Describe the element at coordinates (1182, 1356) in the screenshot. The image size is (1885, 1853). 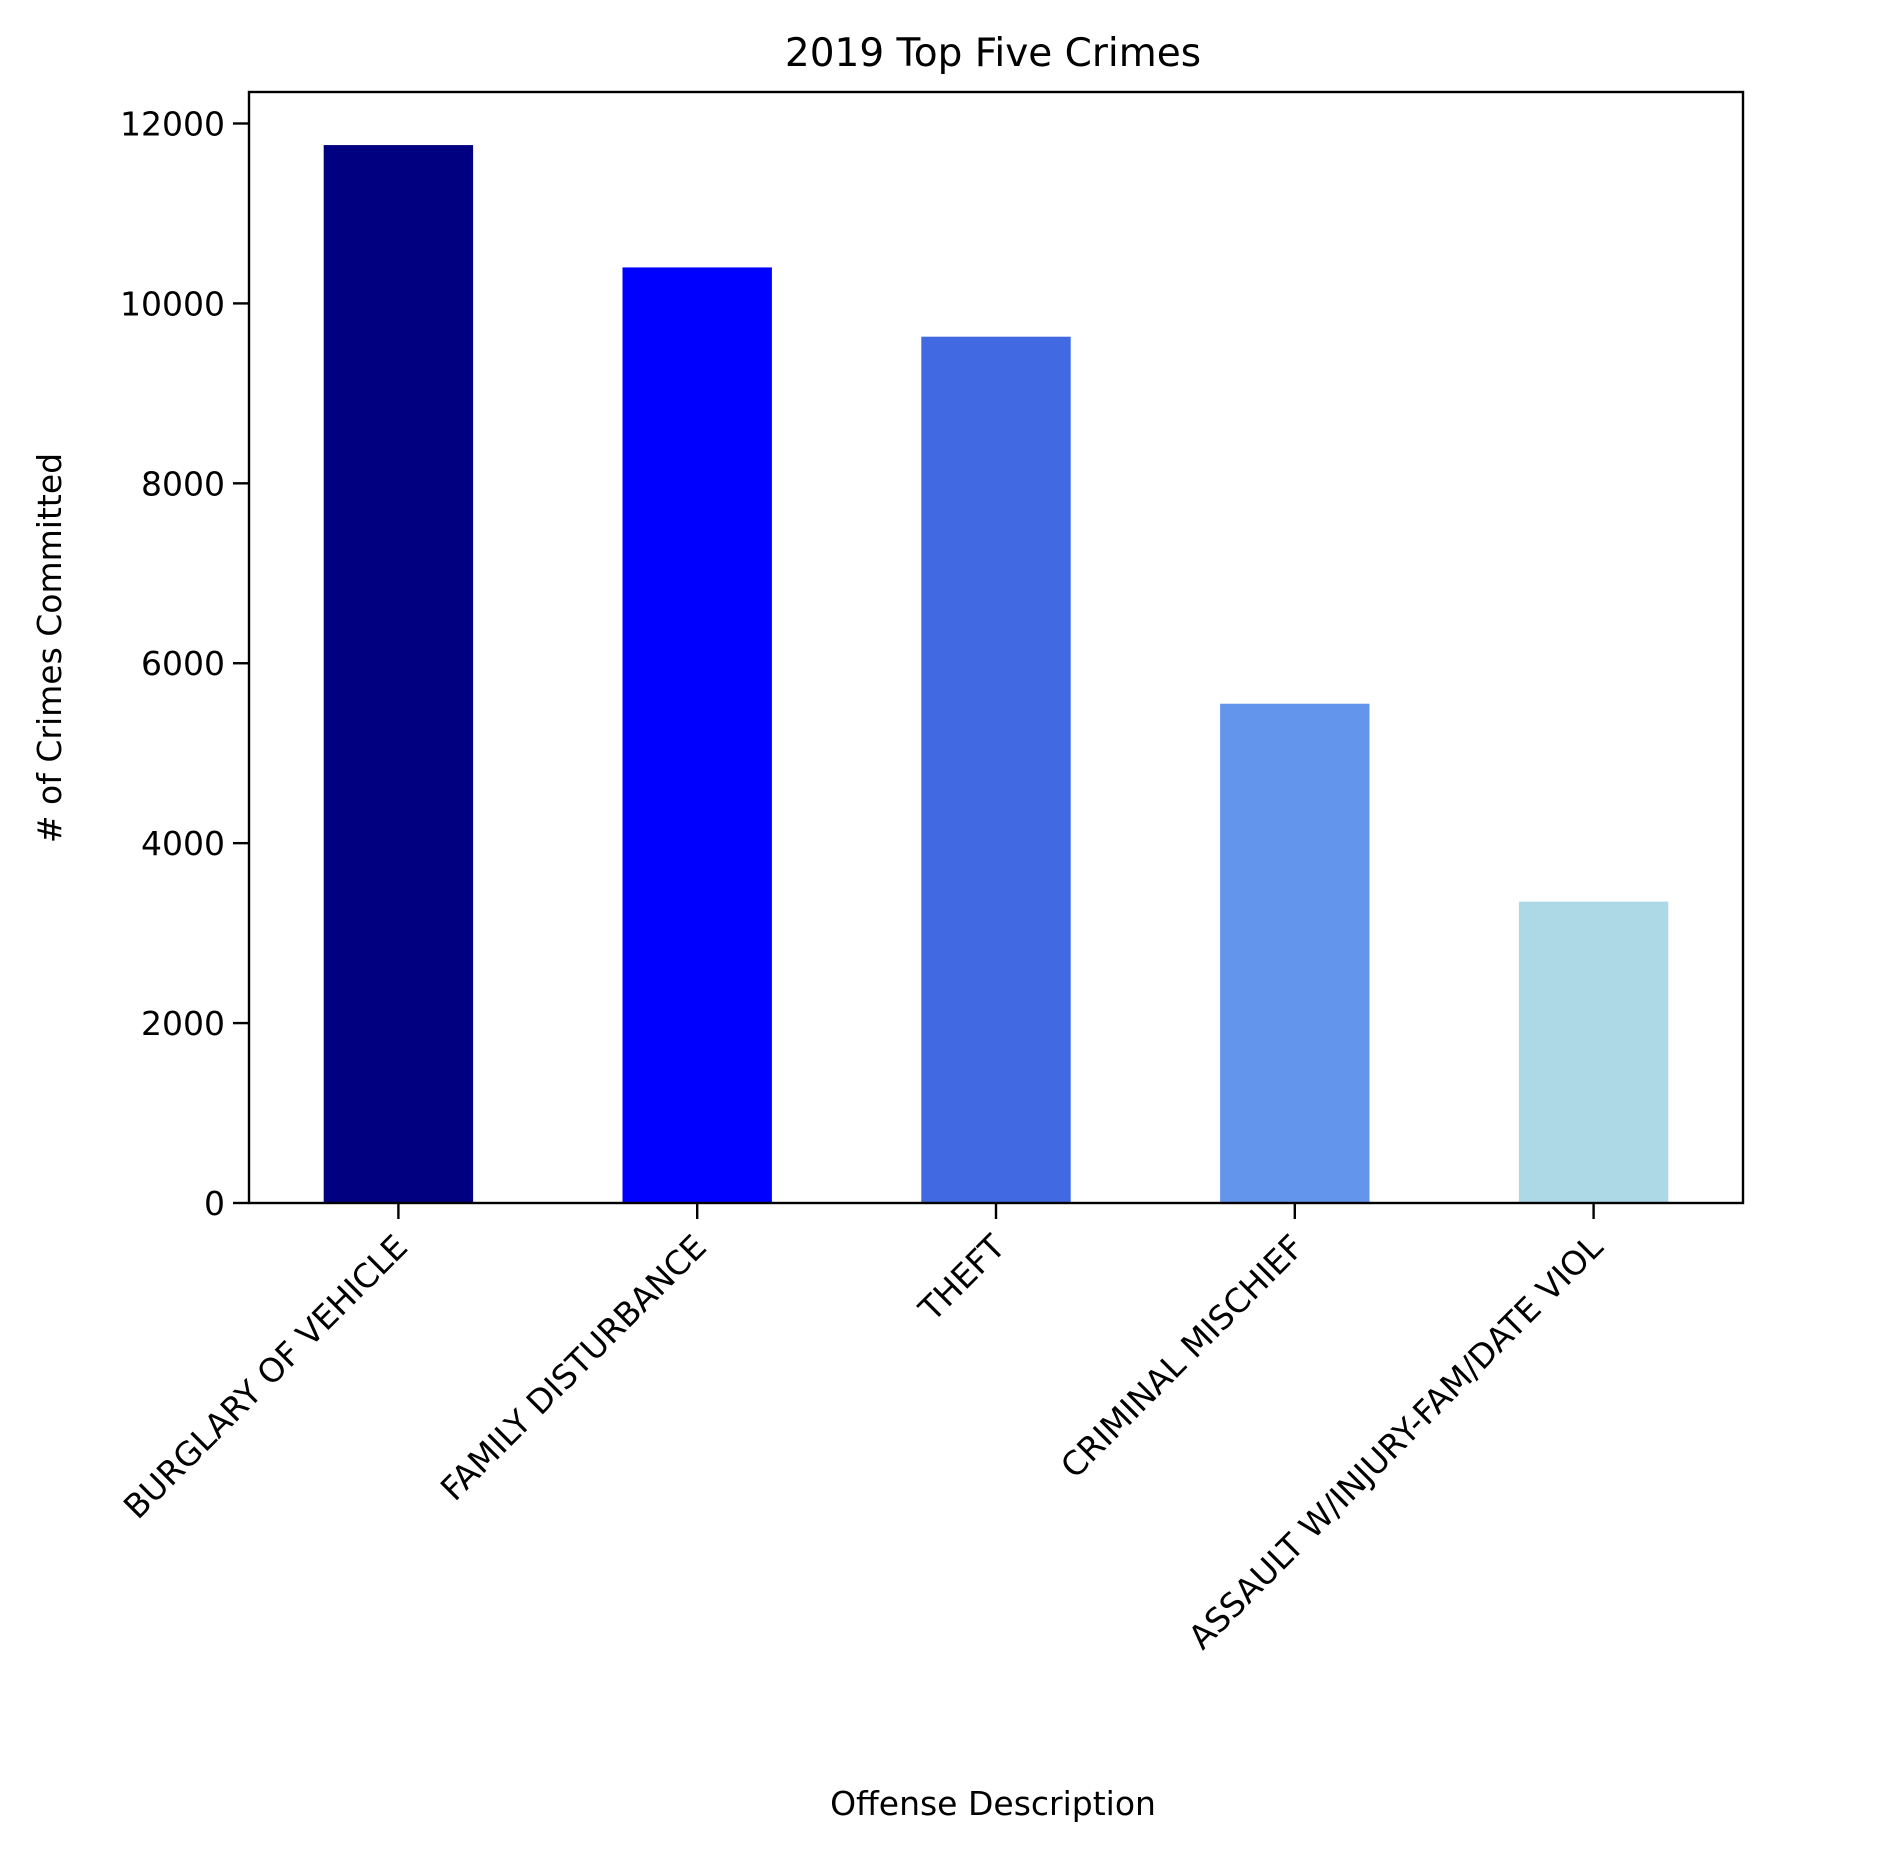
I see `x-tick-label-4: CRIMINAL MISCHIEF` at that location.